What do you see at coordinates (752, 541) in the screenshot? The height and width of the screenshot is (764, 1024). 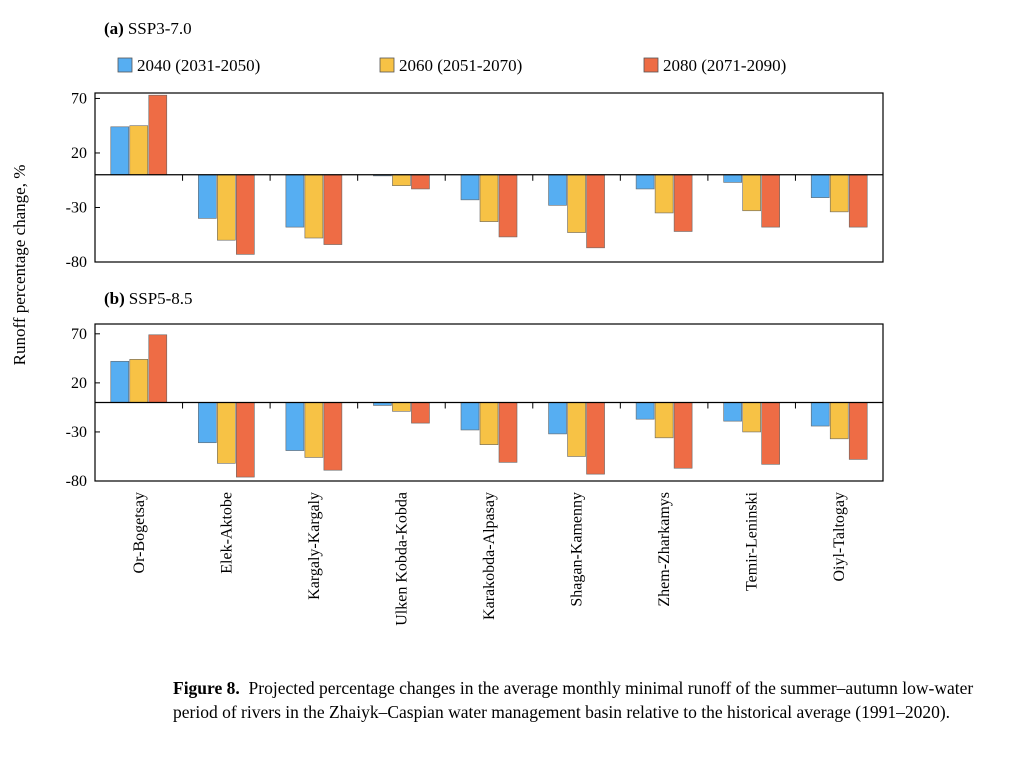 I see `x-tick-label: Temir-Leninski` at bounding box center [752, 541].